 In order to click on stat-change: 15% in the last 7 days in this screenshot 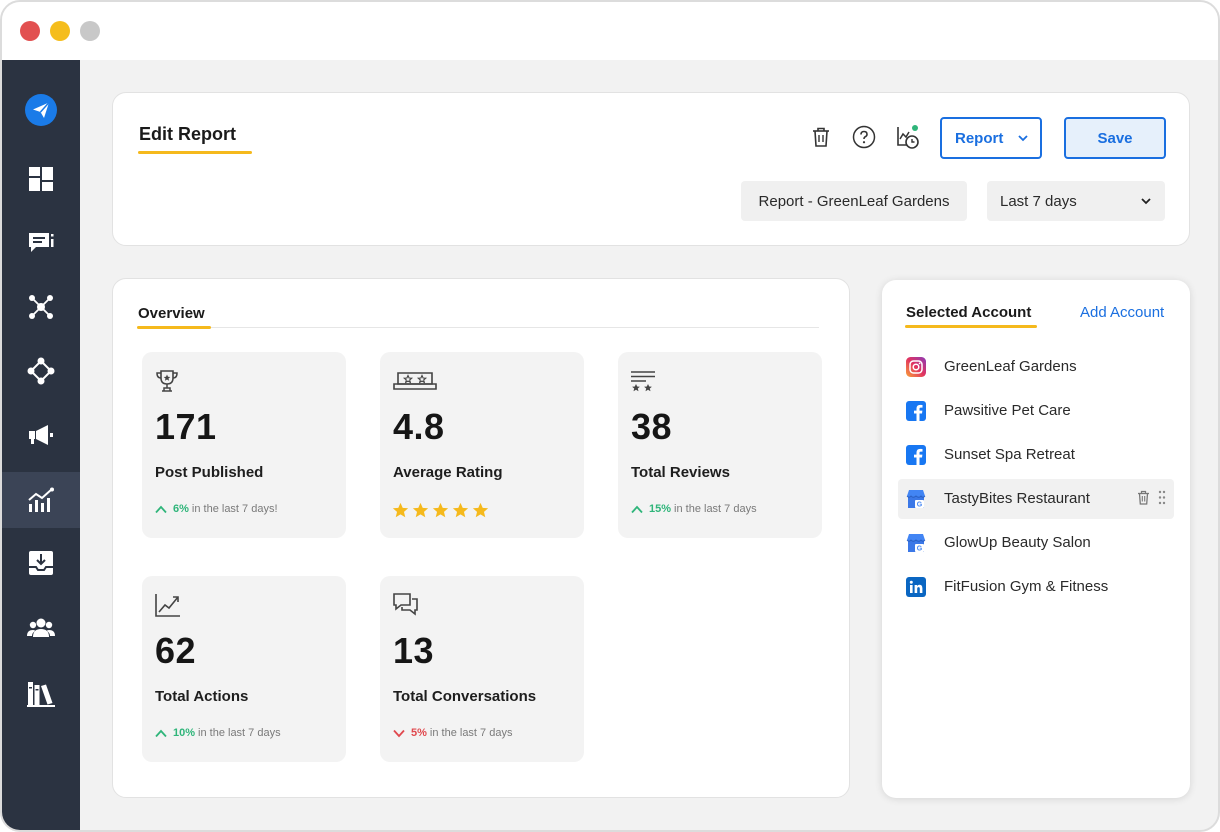, I will do `click(694, 509)`.